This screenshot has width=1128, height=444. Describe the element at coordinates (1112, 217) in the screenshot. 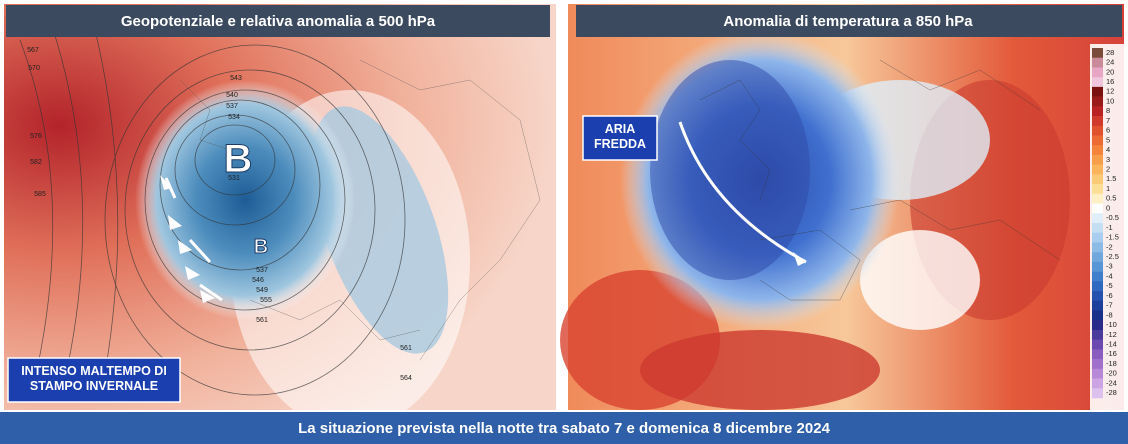

I see `colorbar-label: -0.5` at that location.